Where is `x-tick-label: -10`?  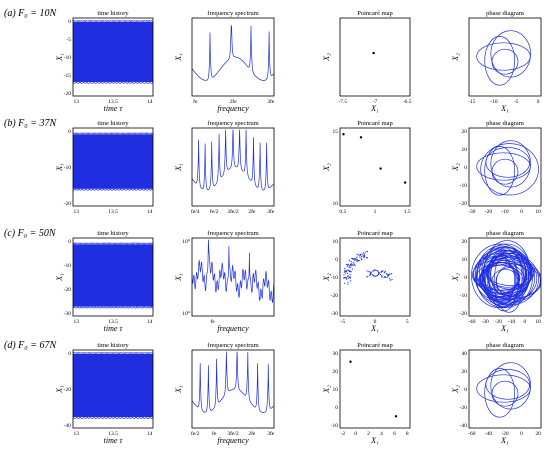
x-tick-label: -10 is located at coordinates (494, 102).